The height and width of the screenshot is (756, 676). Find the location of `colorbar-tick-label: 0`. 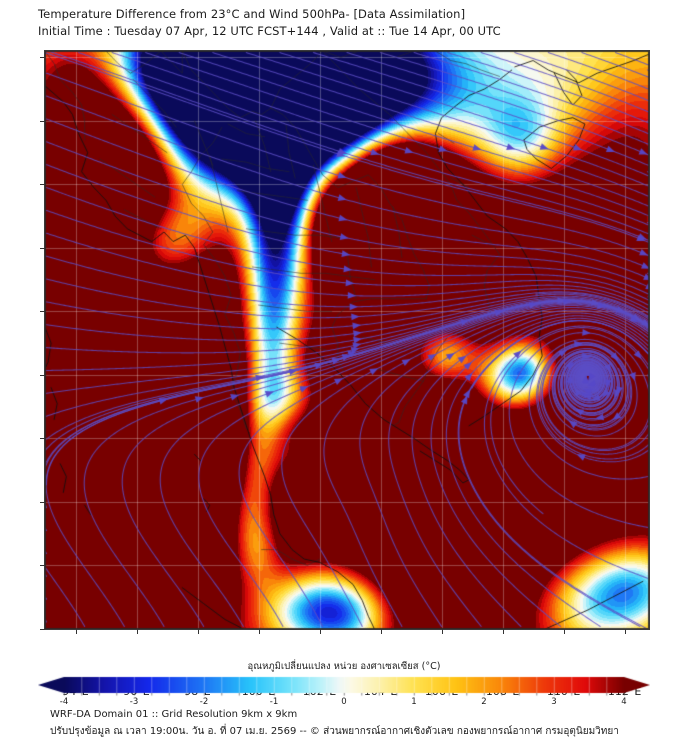

colorbar-tick-label: 0 is located at coordinates (344, 702).